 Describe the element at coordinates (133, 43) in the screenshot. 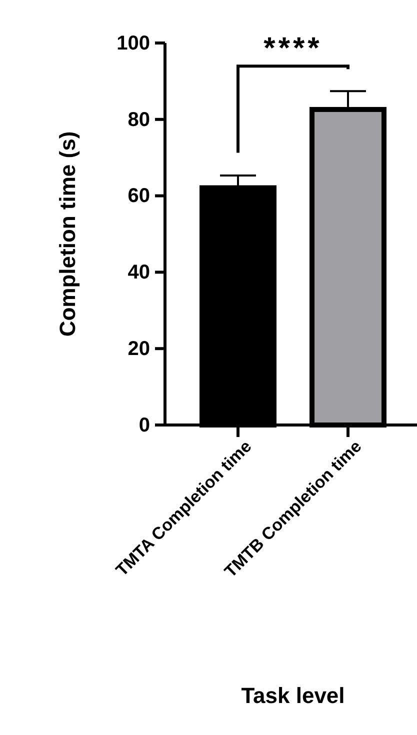

I see `y-tick-label: 100` at that location.